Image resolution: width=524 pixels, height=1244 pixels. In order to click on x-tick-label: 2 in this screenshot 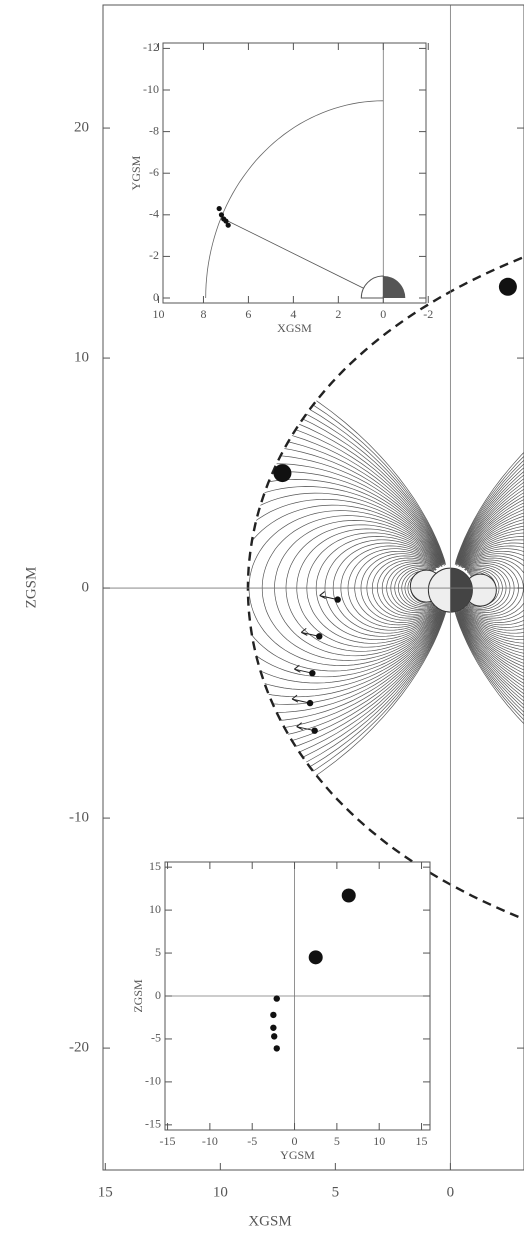, I will do `click(338, 314)`.